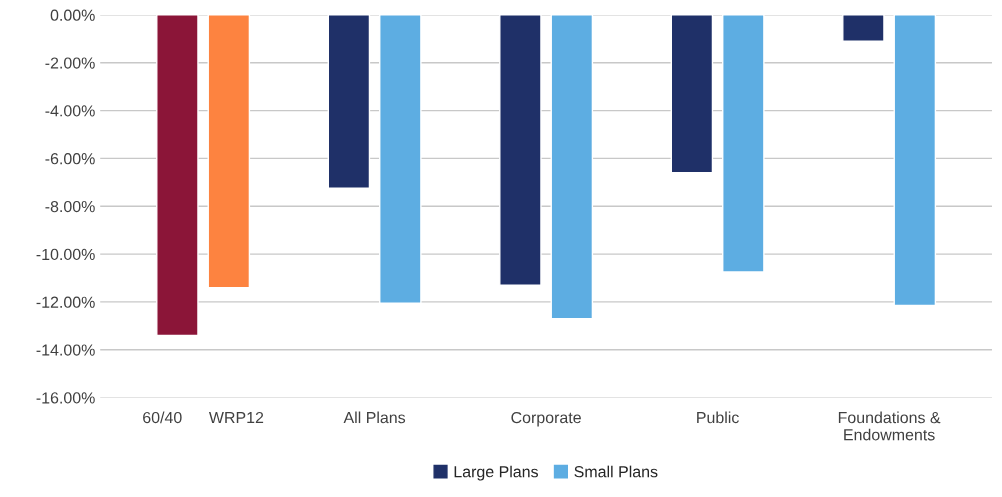 The image size is (1002, 497). I want to click on y-tick-label: 0.00%, so click(72, 15).